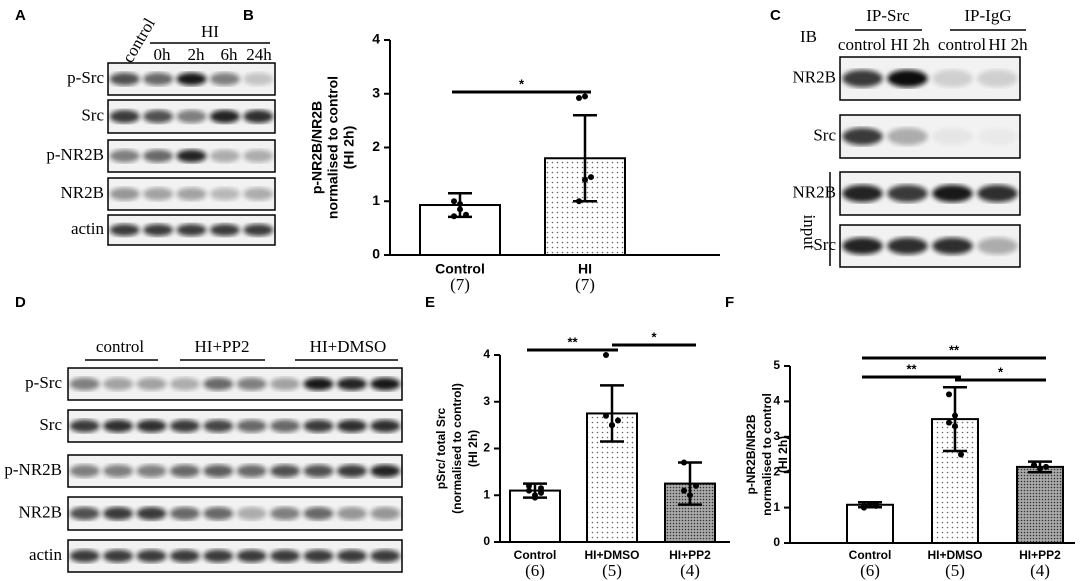 Image resolution: width=1084 pixels, height=581 pixels. Describe the element at coordinates (611, 555) in the screenshot. I see `x-tick-label: HI+DMSO` at that location.